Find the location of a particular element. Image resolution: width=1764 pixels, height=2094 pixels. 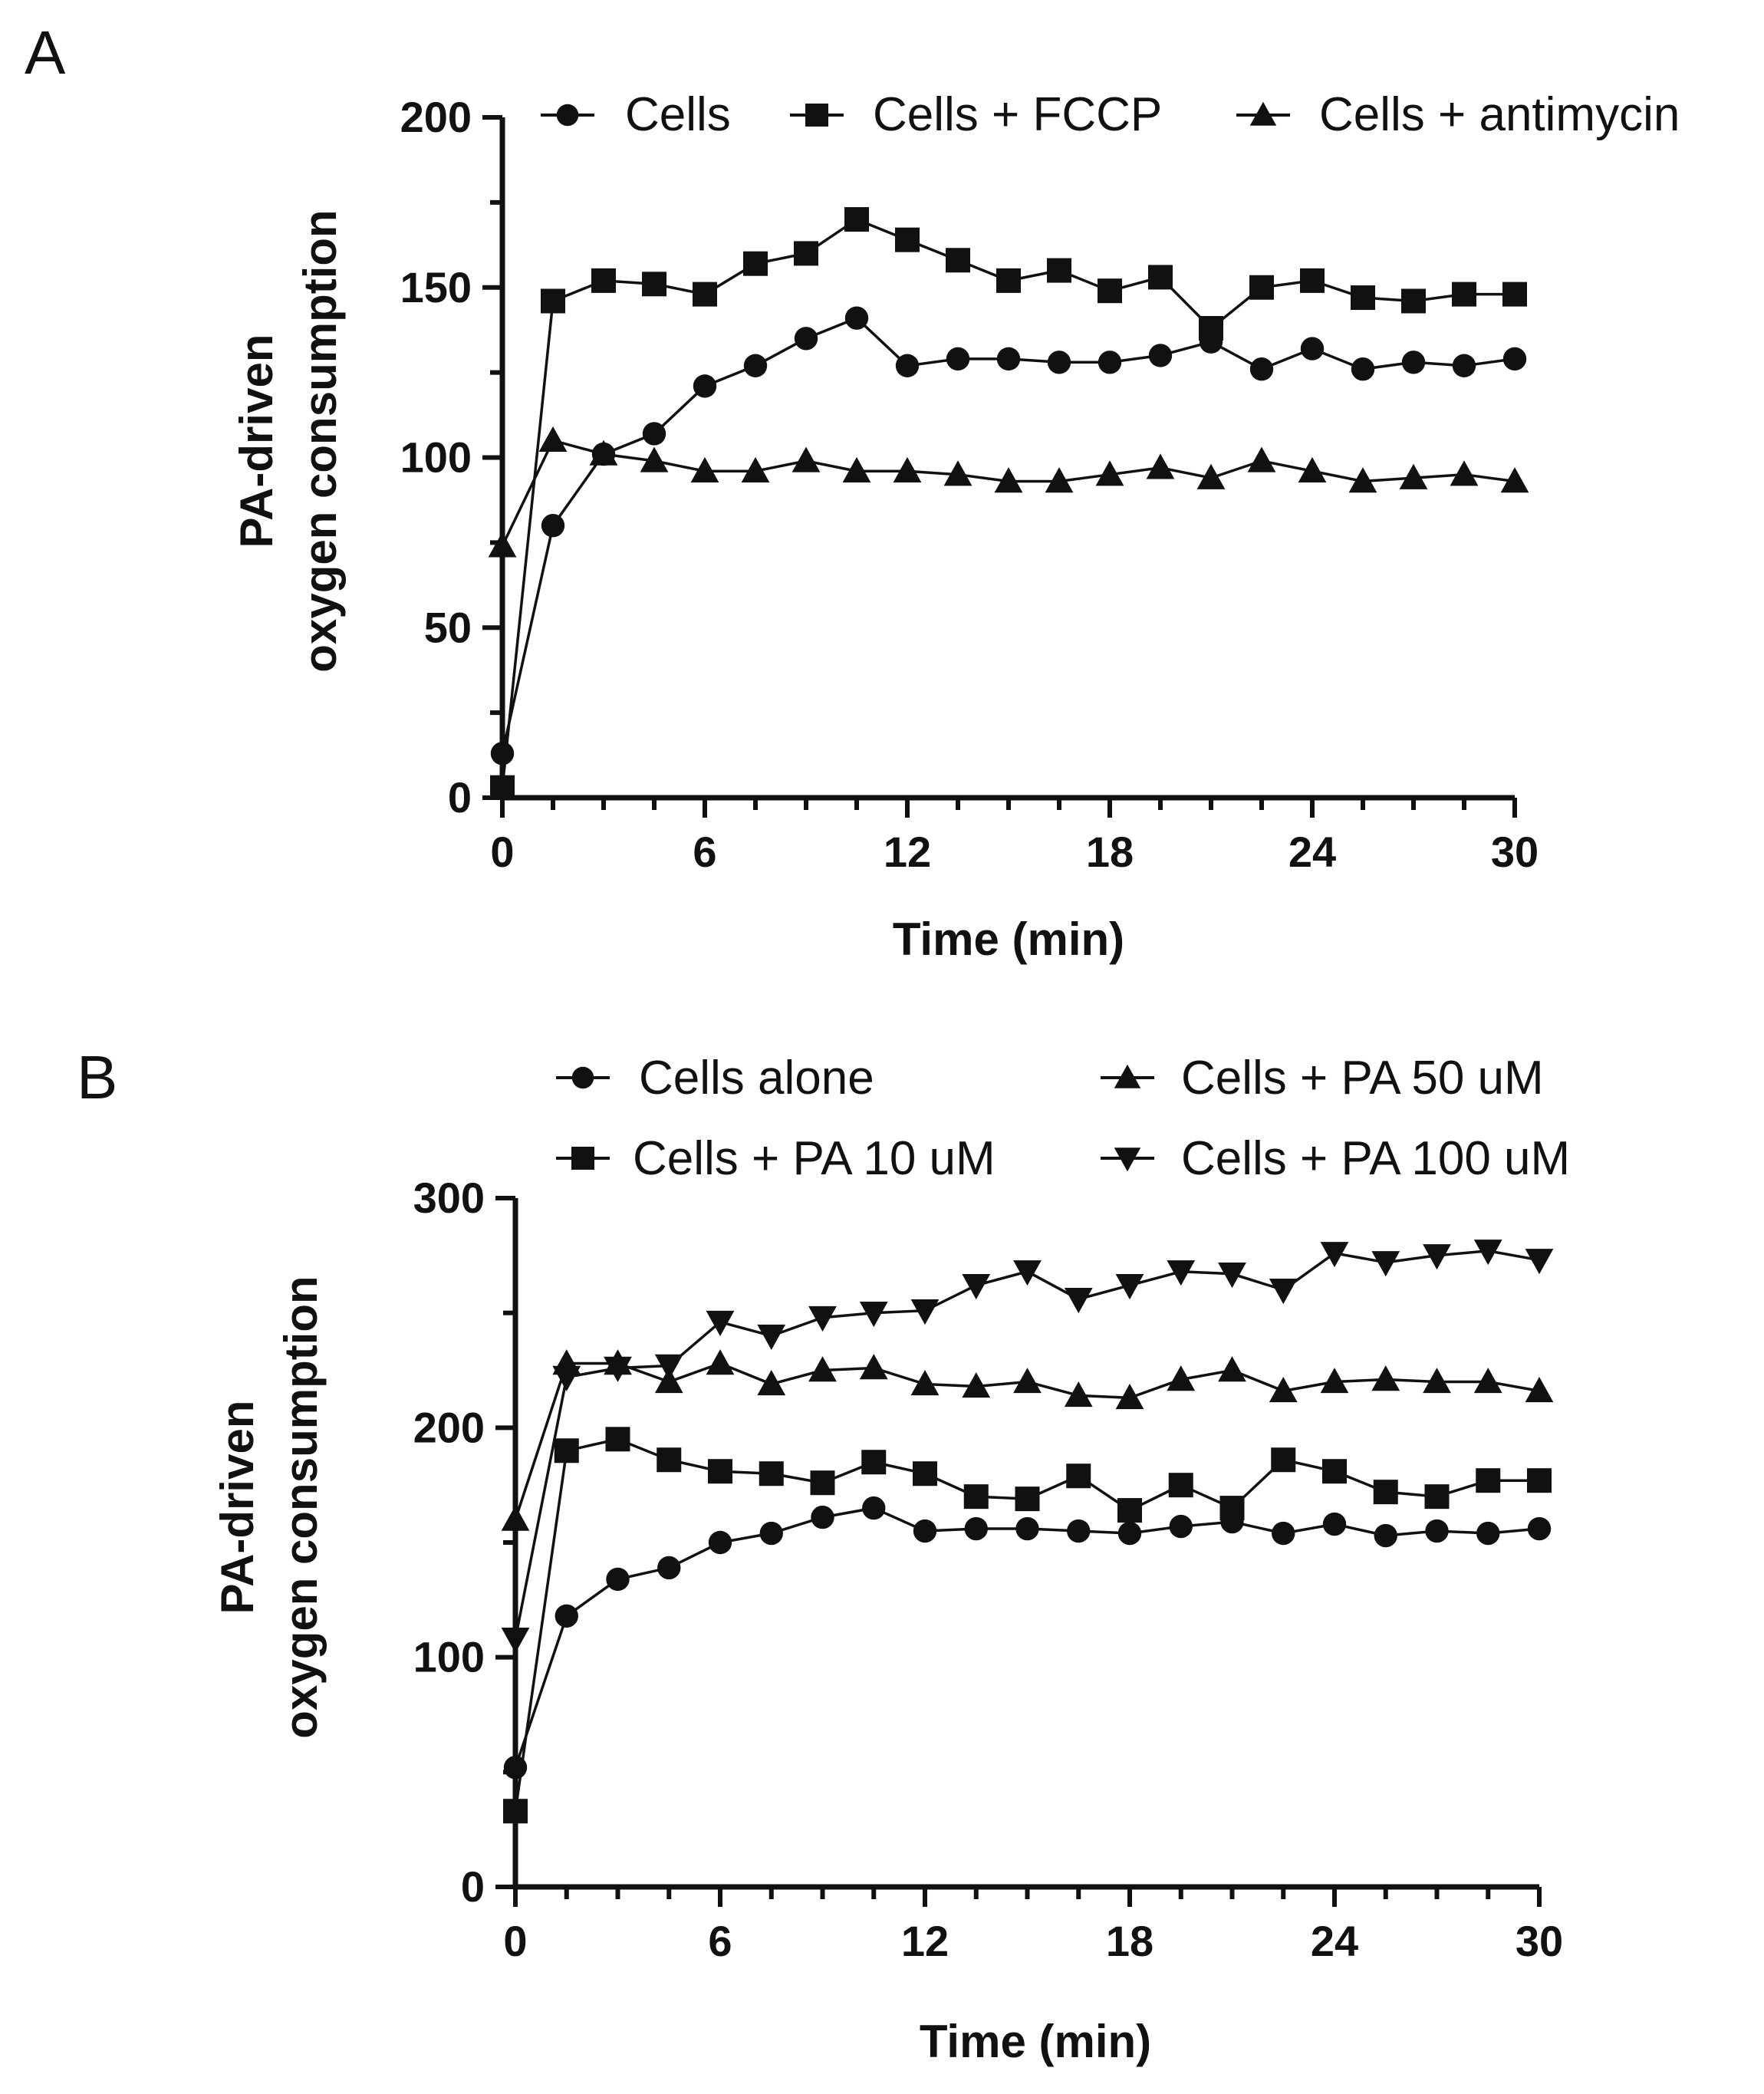

legend-label-cells-alone: Cells alone is located at coordinates (756, 1079).